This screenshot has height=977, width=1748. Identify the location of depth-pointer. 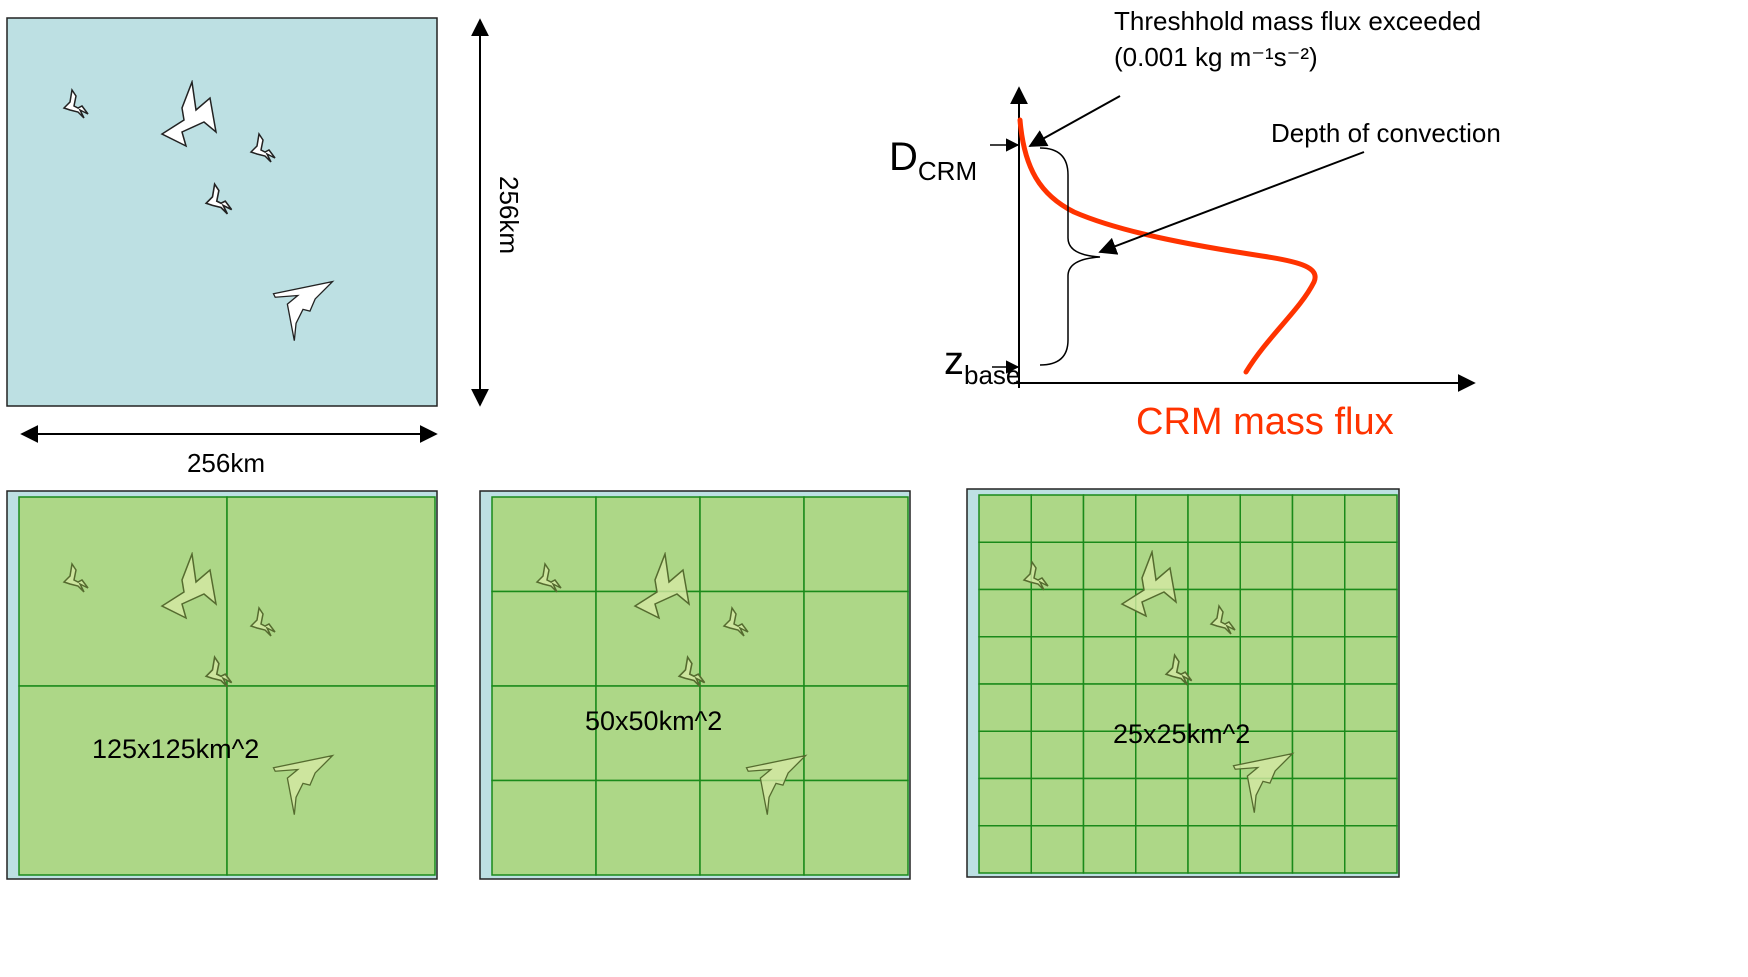
(1232, 202).